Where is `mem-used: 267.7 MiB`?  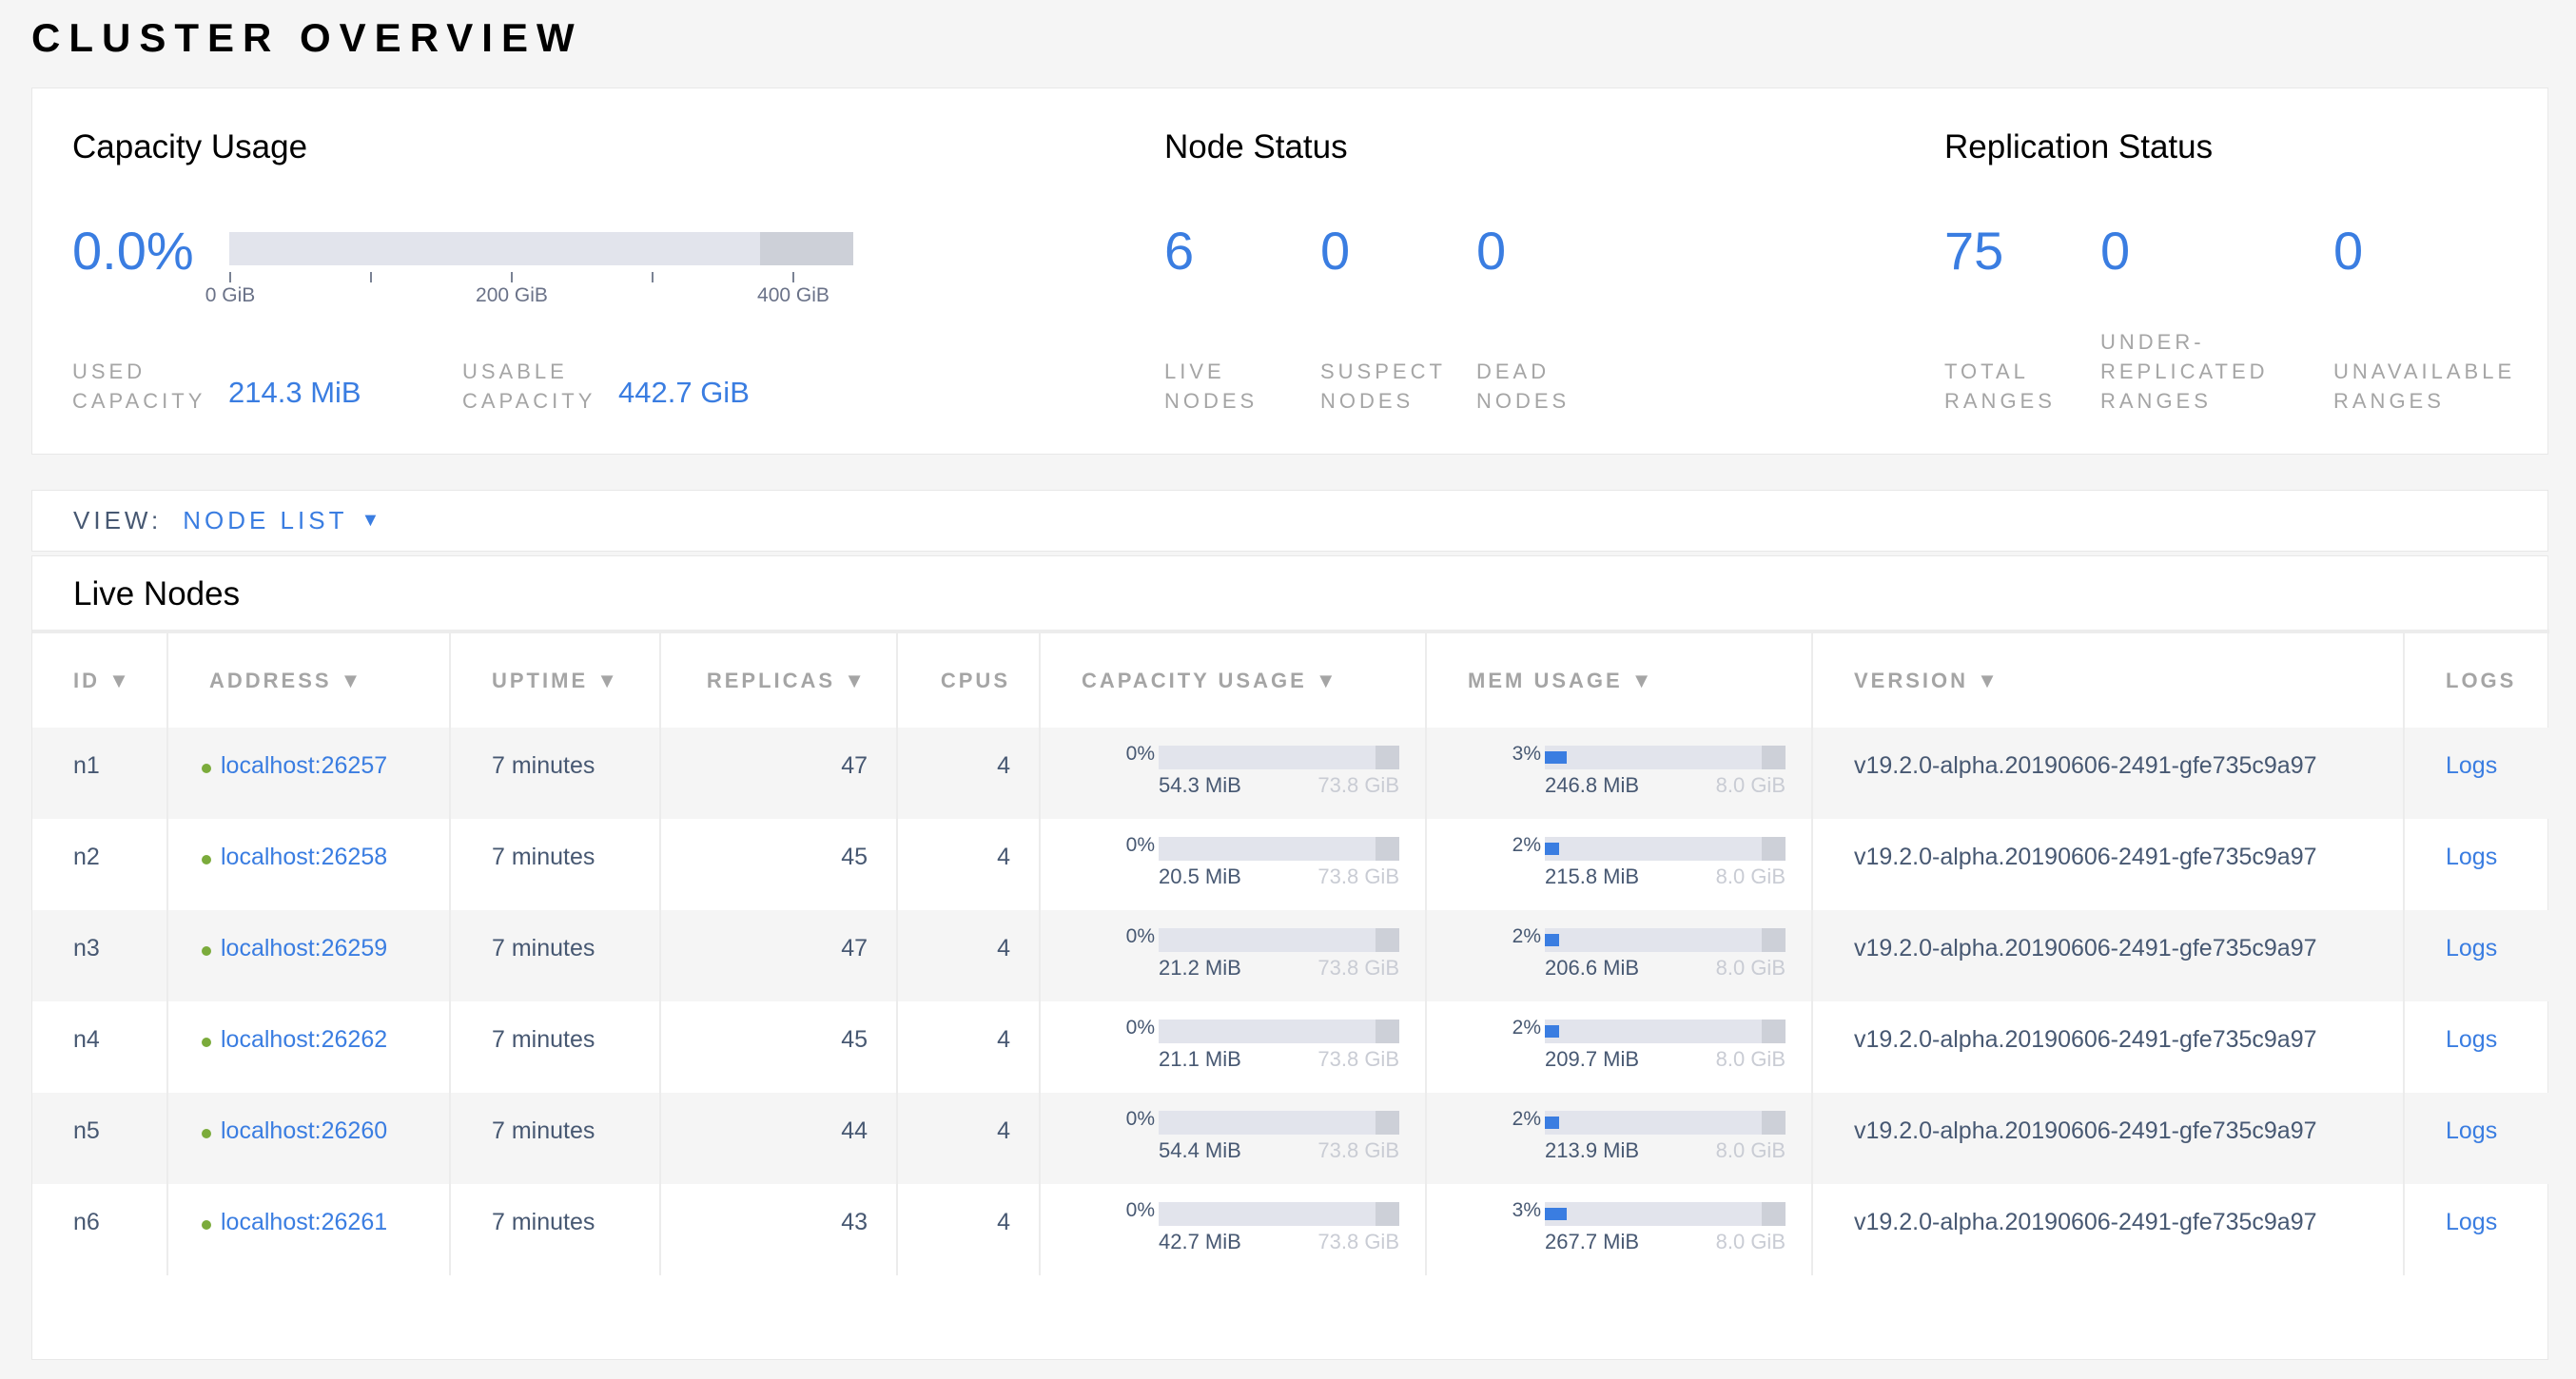
mem-used: 267.7 MiB is located at coordinates (1592, 1241).